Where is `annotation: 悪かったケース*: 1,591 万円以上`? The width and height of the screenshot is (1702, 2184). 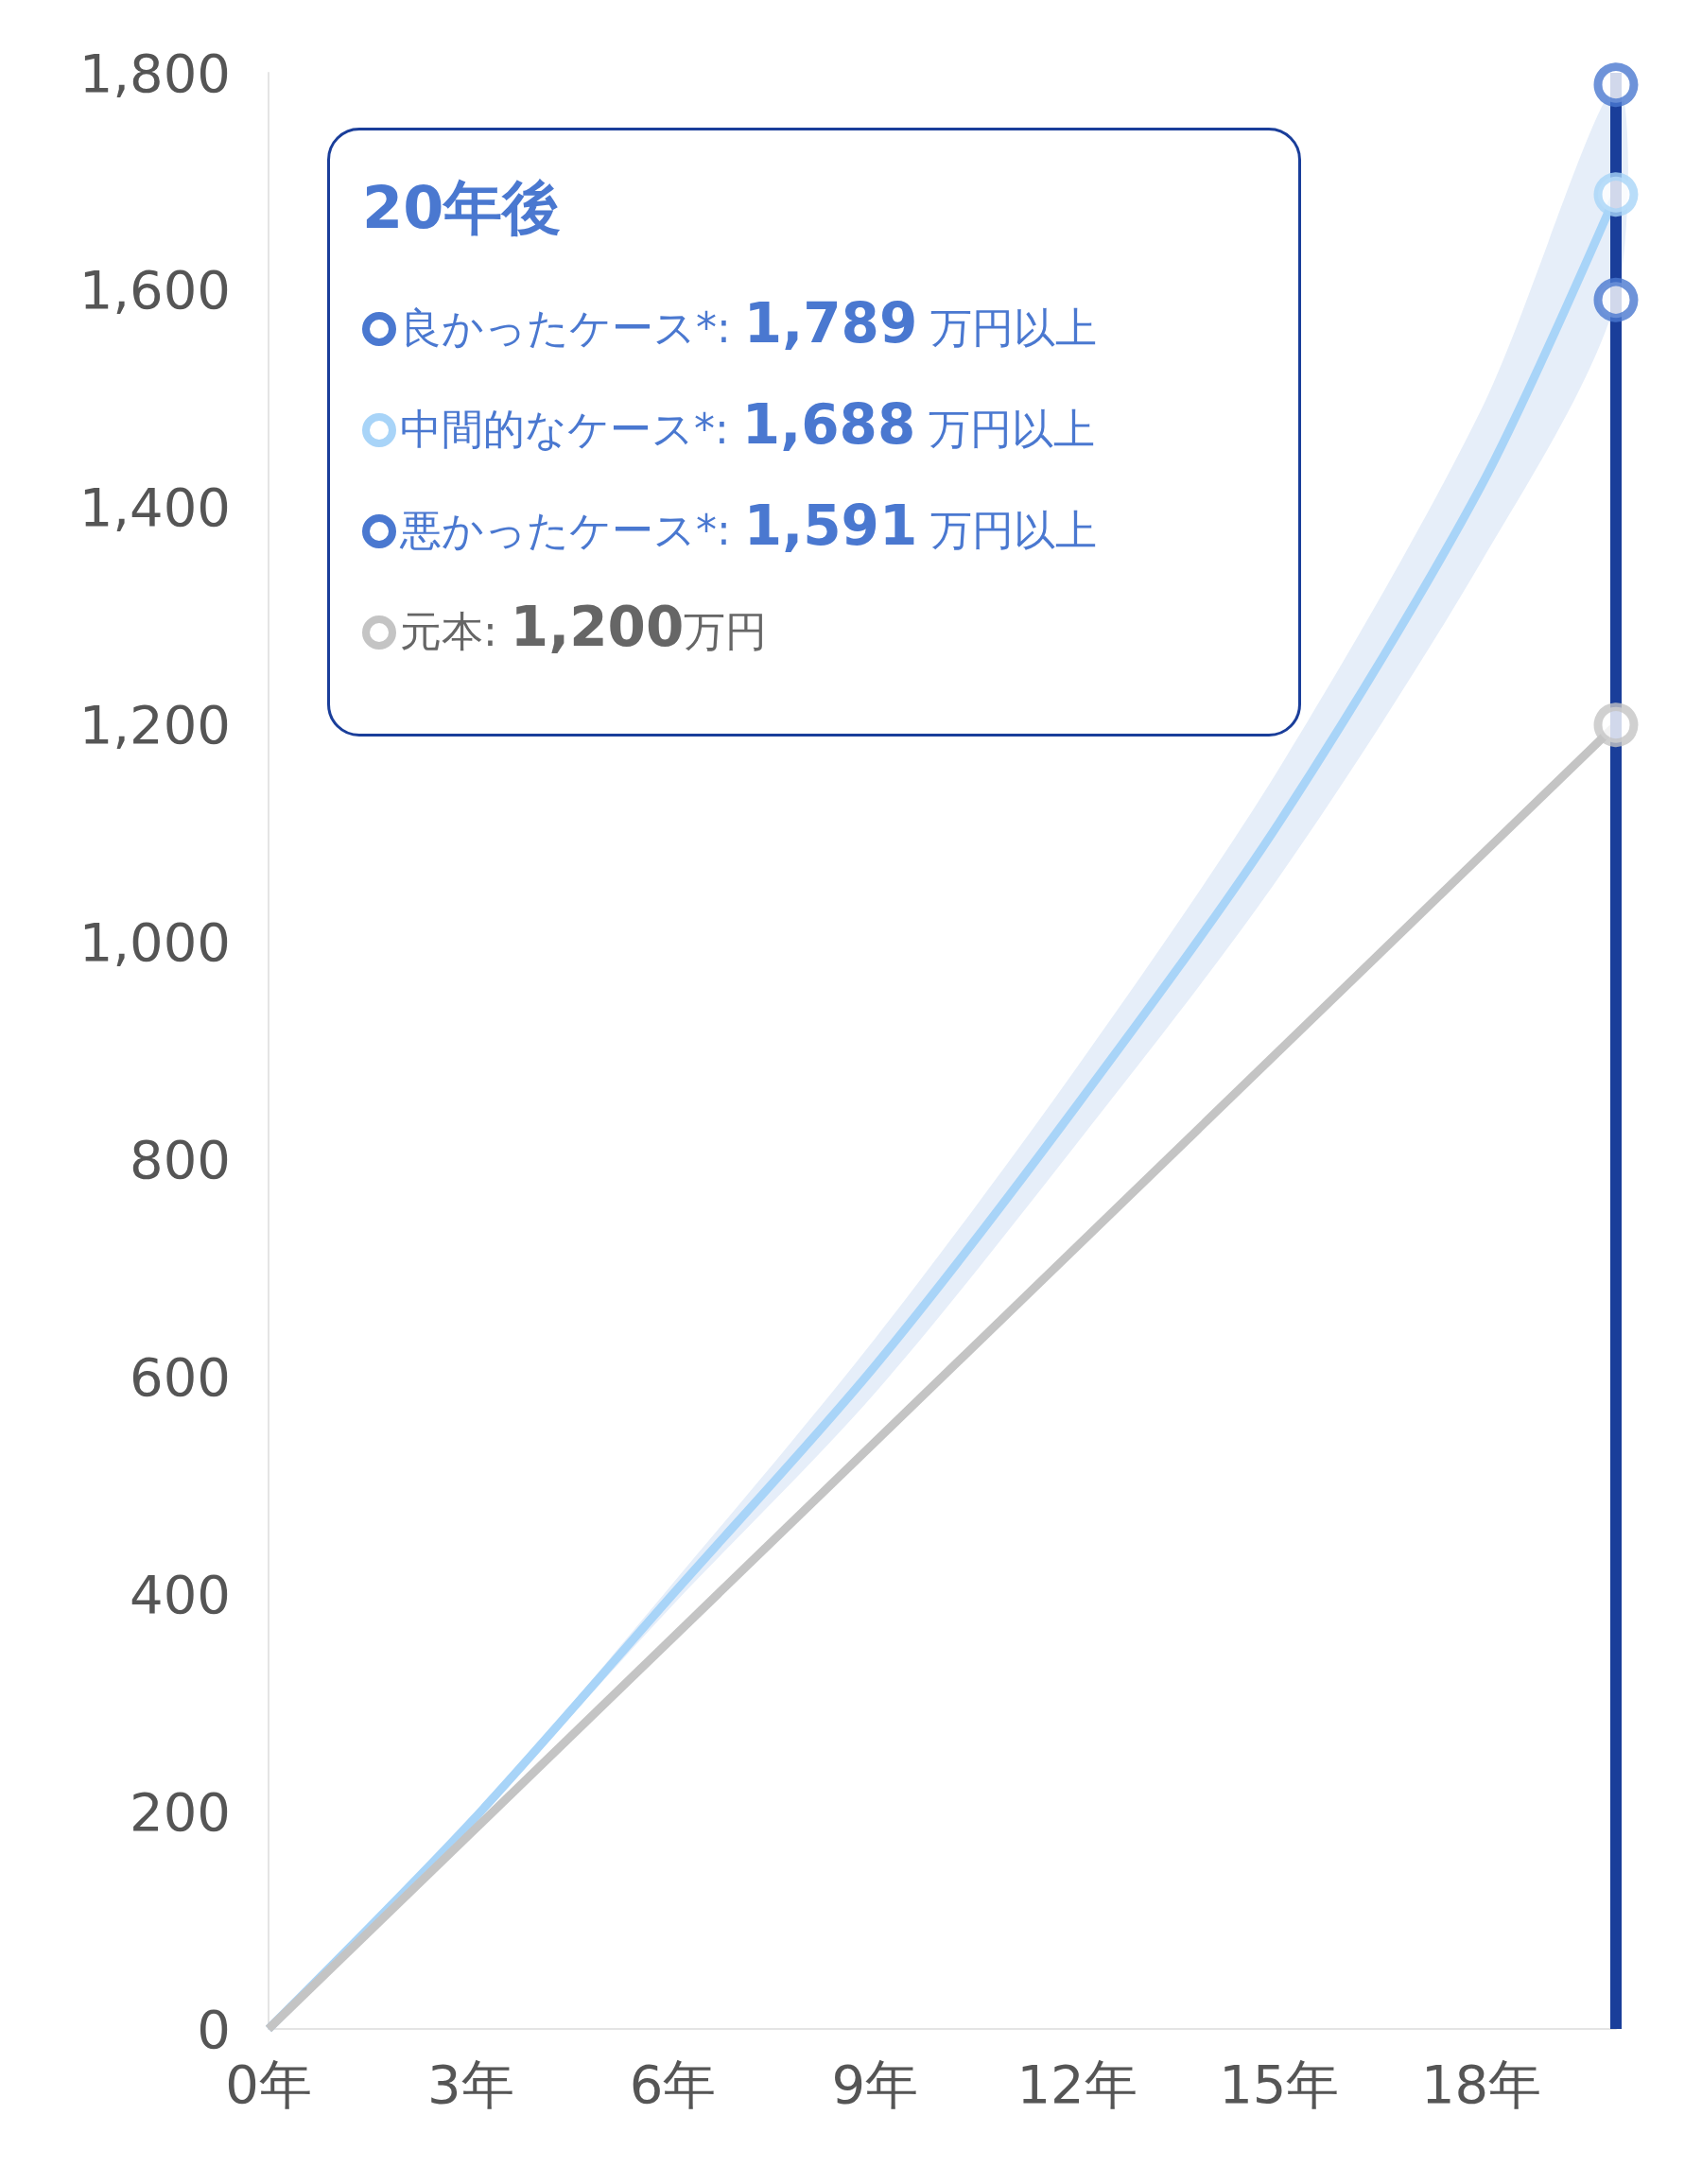
annotation: 悪かったケース*: 1,591 万円以上 is located at coordinates (749, 526).